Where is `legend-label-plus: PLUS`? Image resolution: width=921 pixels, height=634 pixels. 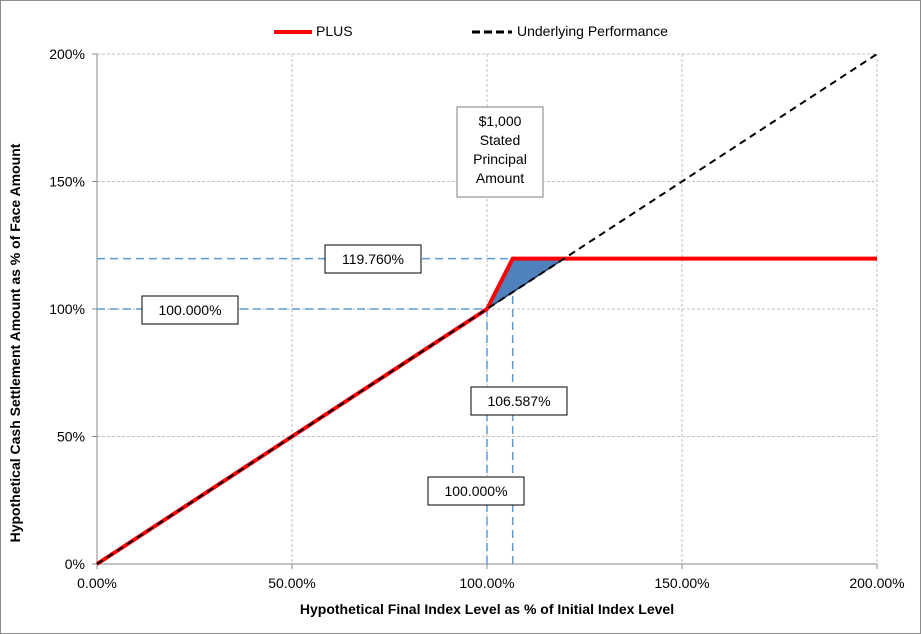
legend-label-plus: PLUS is located at coordinates (334, 31).